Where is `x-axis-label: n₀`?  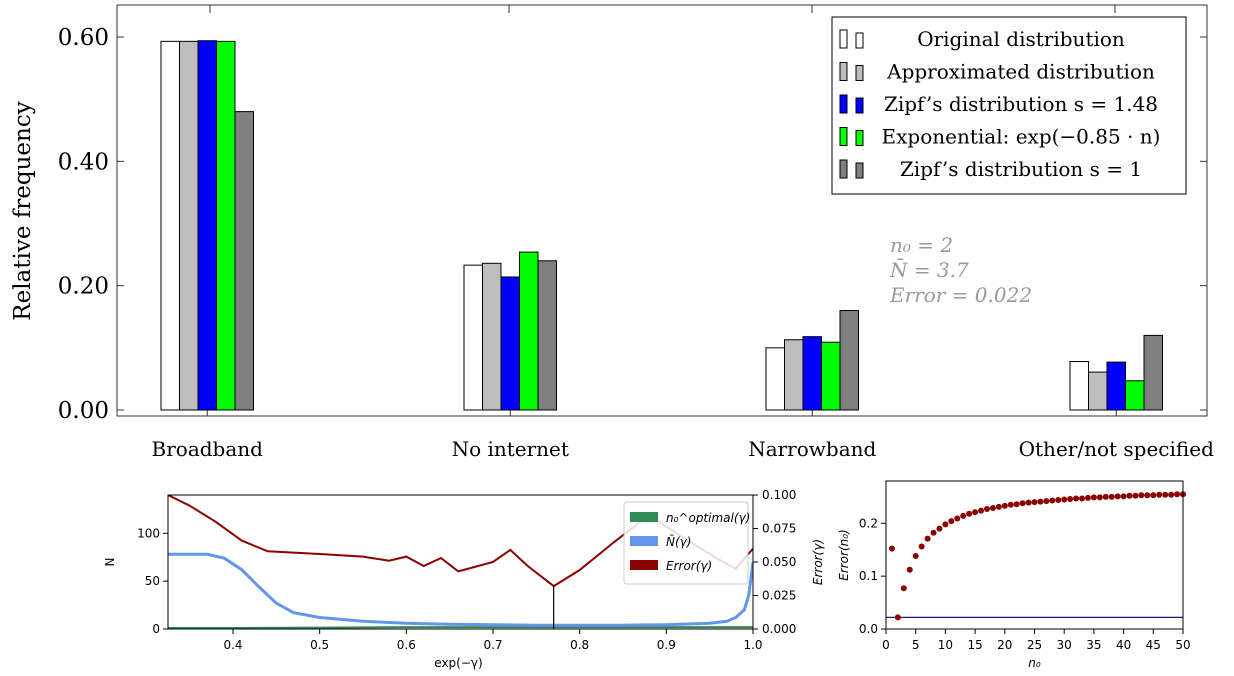
x-axis-label: n₀ is located at coordinates (1034, 663).